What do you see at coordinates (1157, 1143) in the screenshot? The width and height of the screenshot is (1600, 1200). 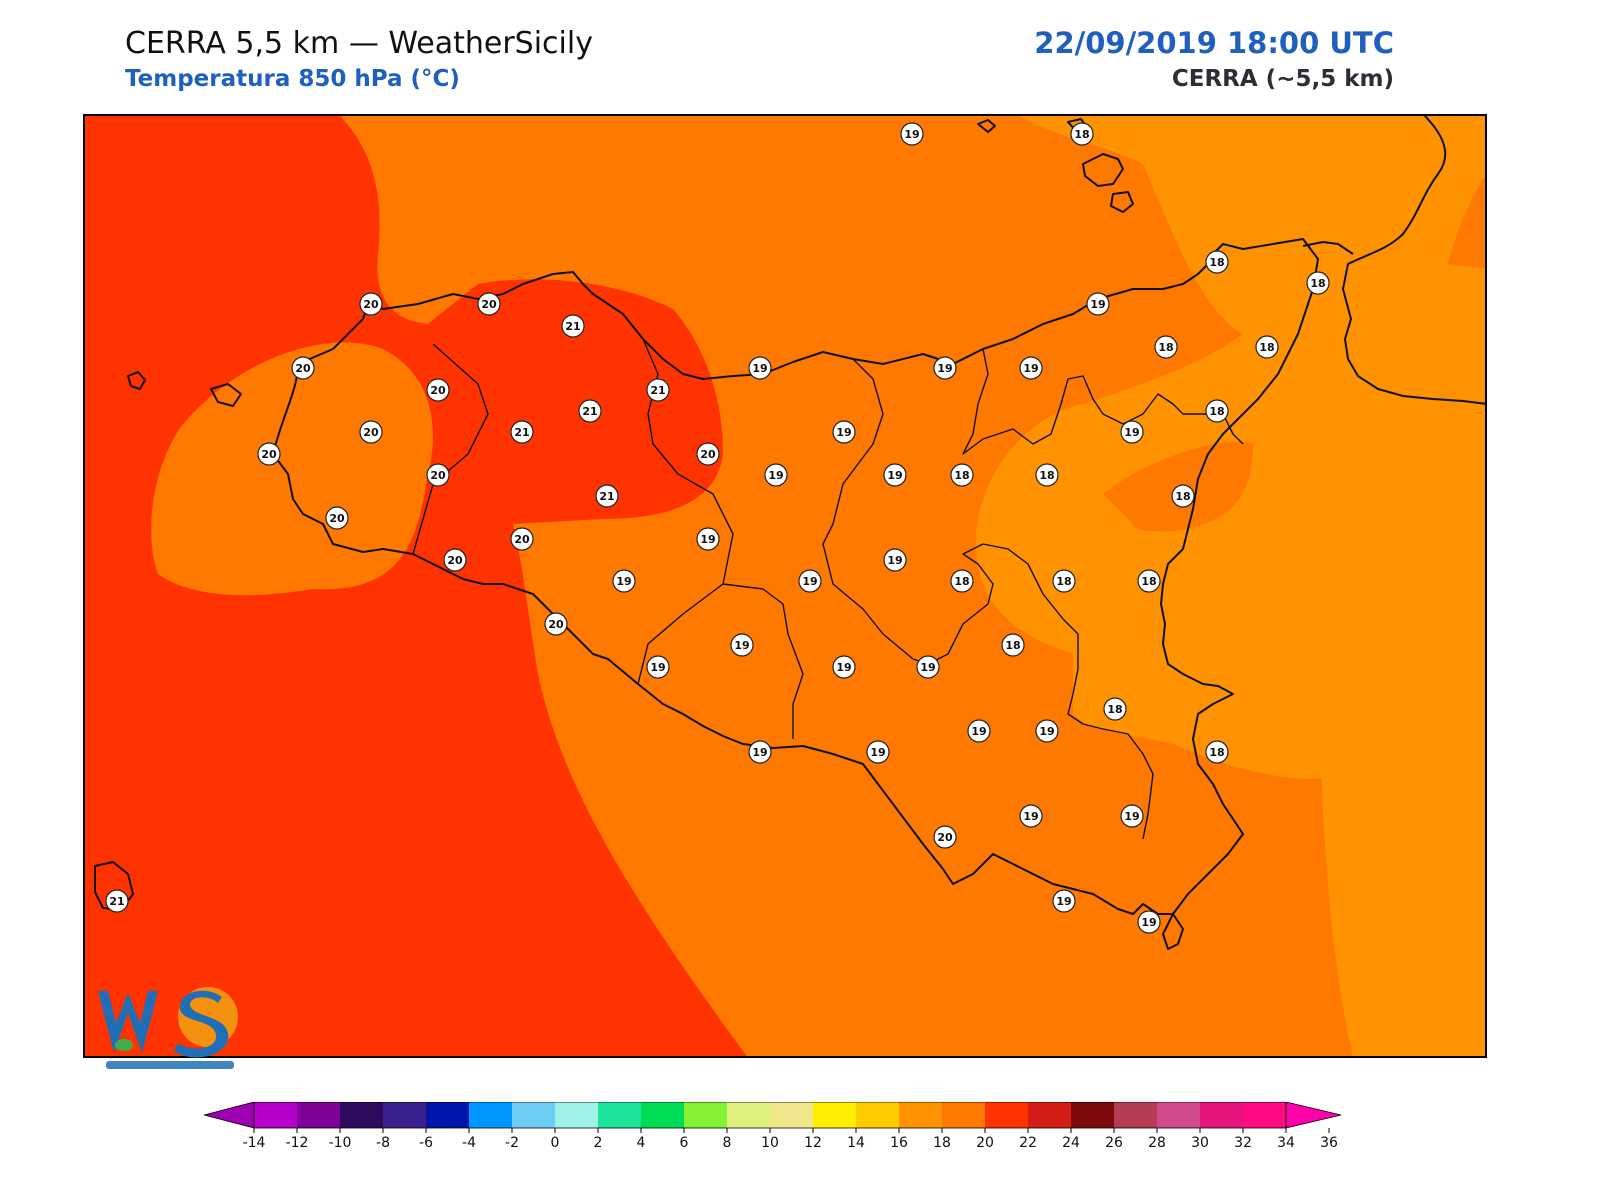 I see `colorbar-tick-label: 28` at bounding box center [1157, 1143].